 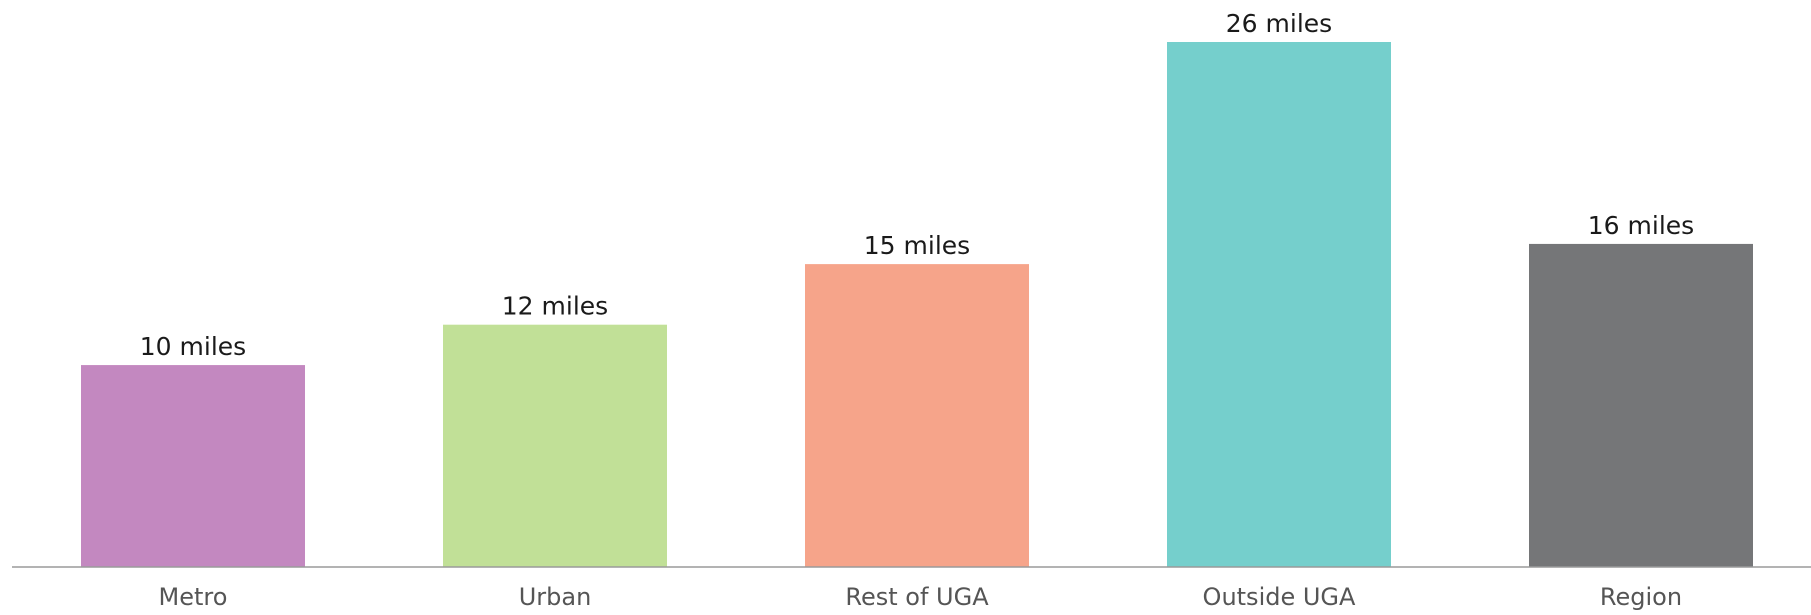 What do you see at coordinates (555, 306) in the screenshot?
I see `data-label-urban: 12 miles` at bounding box center [555, 306].